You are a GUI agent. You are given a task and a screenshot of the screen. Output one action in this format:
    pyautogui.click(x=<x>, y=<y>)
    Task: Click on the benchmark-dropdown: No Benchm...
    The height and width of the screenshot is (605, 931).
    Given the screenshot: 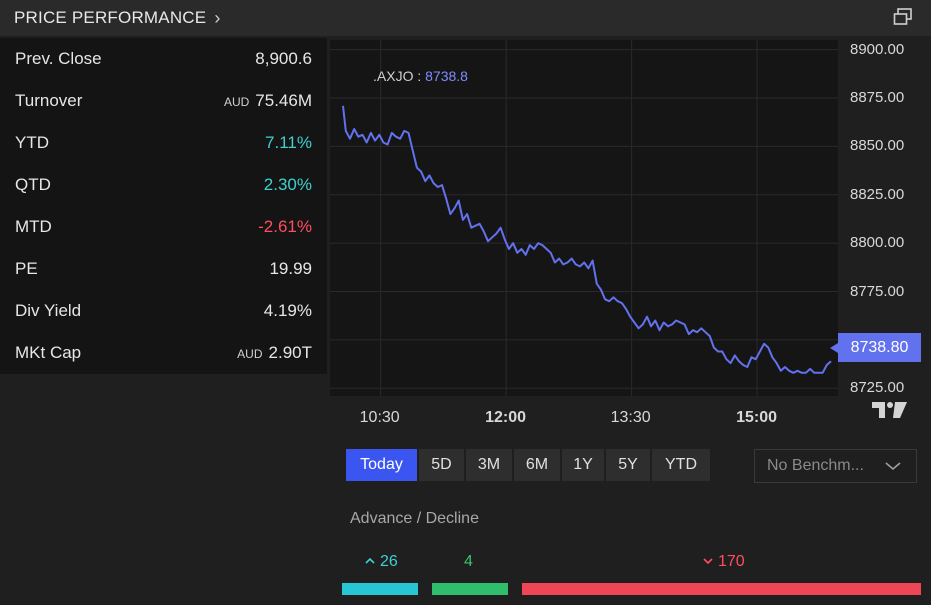 What is the action you would take?
    pyautogui.click(x=835, y=466)
    